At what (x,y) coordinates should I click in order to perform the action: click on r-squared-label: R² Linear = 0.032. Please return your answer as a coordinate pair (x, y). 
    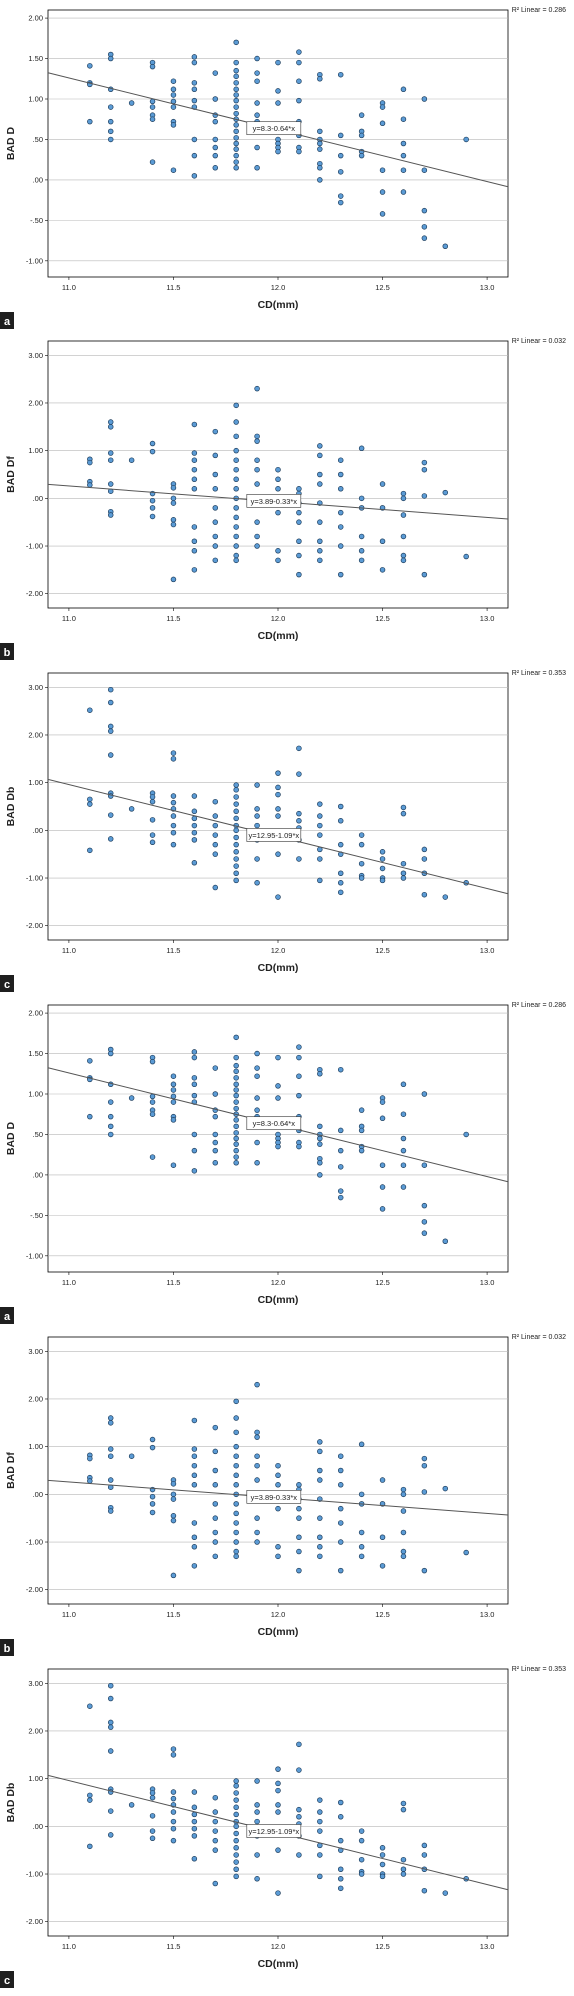
    Looking at the image, I should click on (539, 1337).